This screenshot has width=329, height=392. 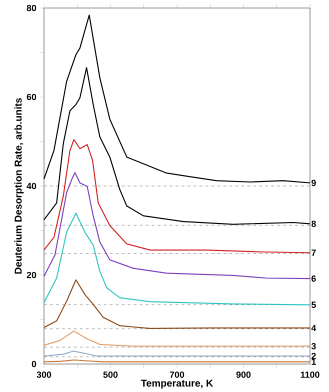 What do you see at coordinates (110, 375) in the screenshot?
I see `x-tick-label: 500` at bounding box center [110, 375].